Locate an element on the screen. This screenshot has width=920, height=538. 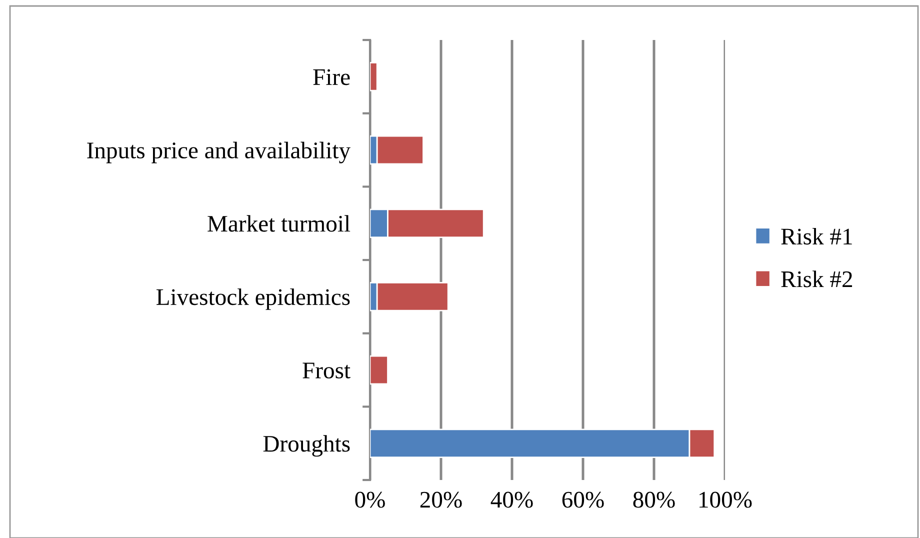
x-tick-label: 80% is located at coordinates (654, 500).